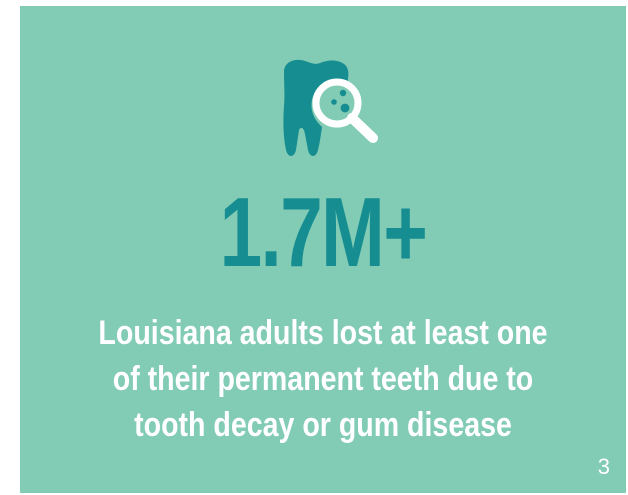  What do you see at coordinates (323, 425) in the screenshot?
I see `description-line: tooth decay or gum disease` at bounding box center [323, 425].